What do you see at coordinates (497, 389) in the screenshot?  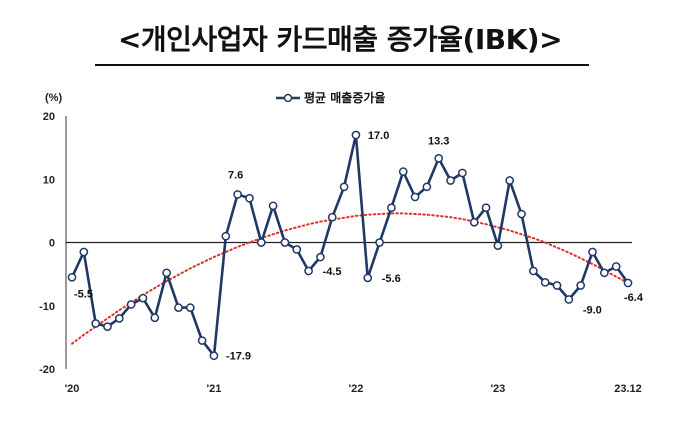 I see `x-tick-label: '23` at bounding box center [497, 389].